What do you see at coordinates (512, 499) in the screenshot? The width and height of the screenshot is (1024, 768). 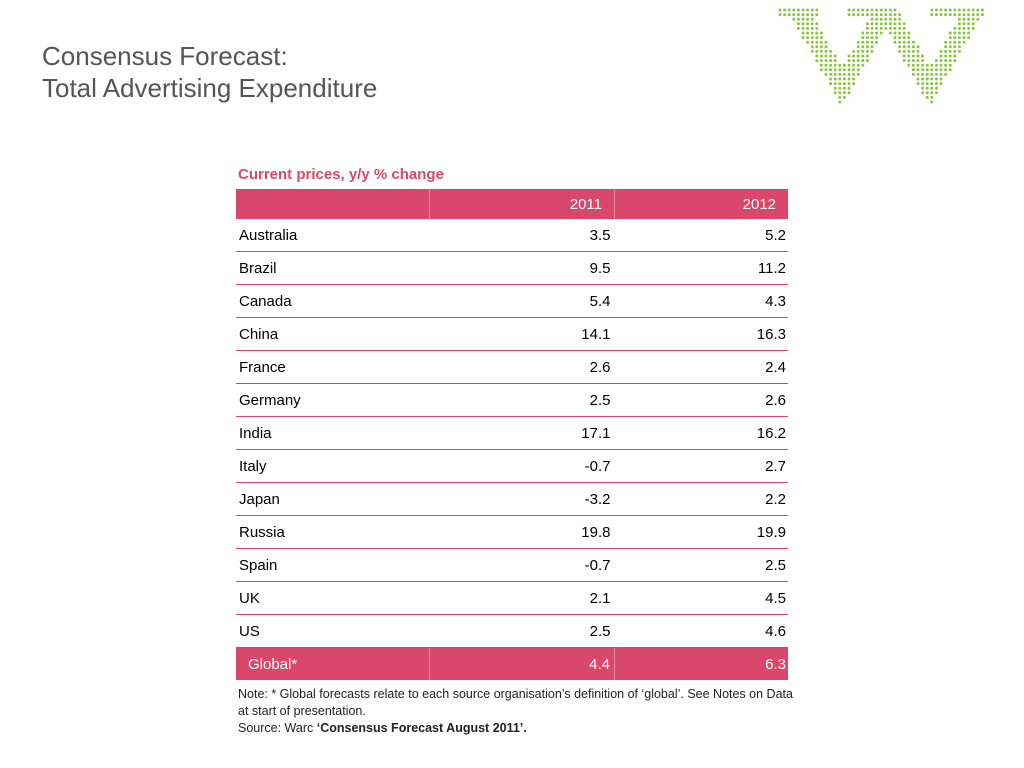 I see `table-row: Japan -3.2 2.2` at bounding box center [512, 499].